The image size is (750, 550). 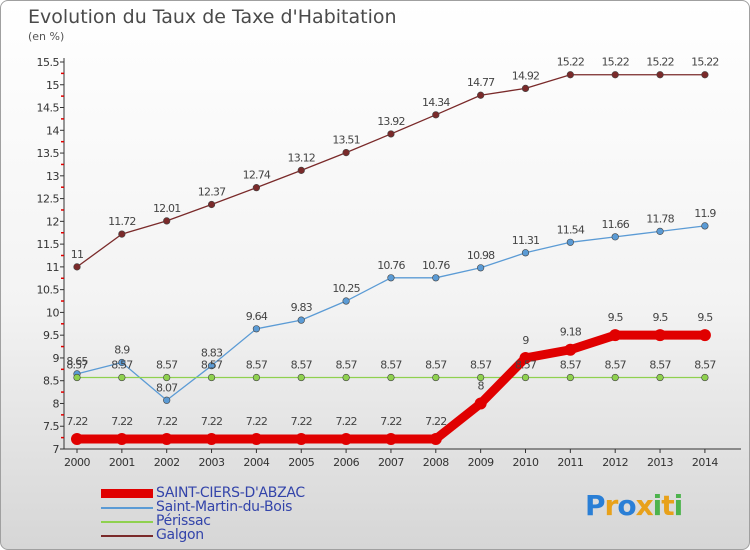 I want to click on logo-letter: x, so click(x=644, y=505).